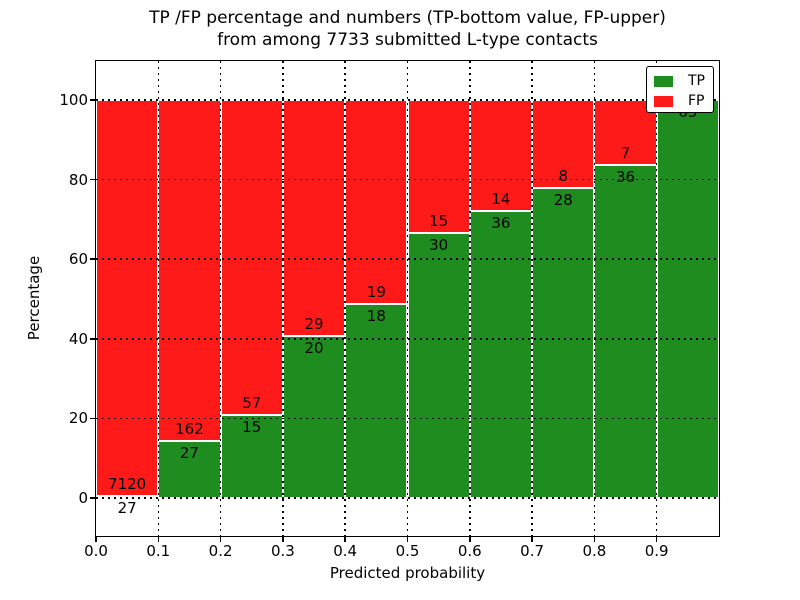 The width and height of the screenshot is (800, 600). What do you see at coordinates (696, 81) in the screenshot?
I see `legend-label-tp: TP` at bounding box center [696, 81].